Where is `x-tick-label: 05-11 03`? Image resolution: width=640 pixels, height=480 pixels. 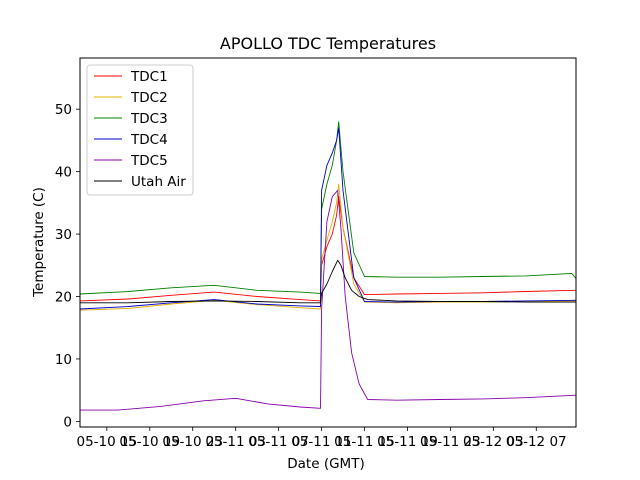 x-tick-label: 05-11 03 is located at coordinates (235, 442).